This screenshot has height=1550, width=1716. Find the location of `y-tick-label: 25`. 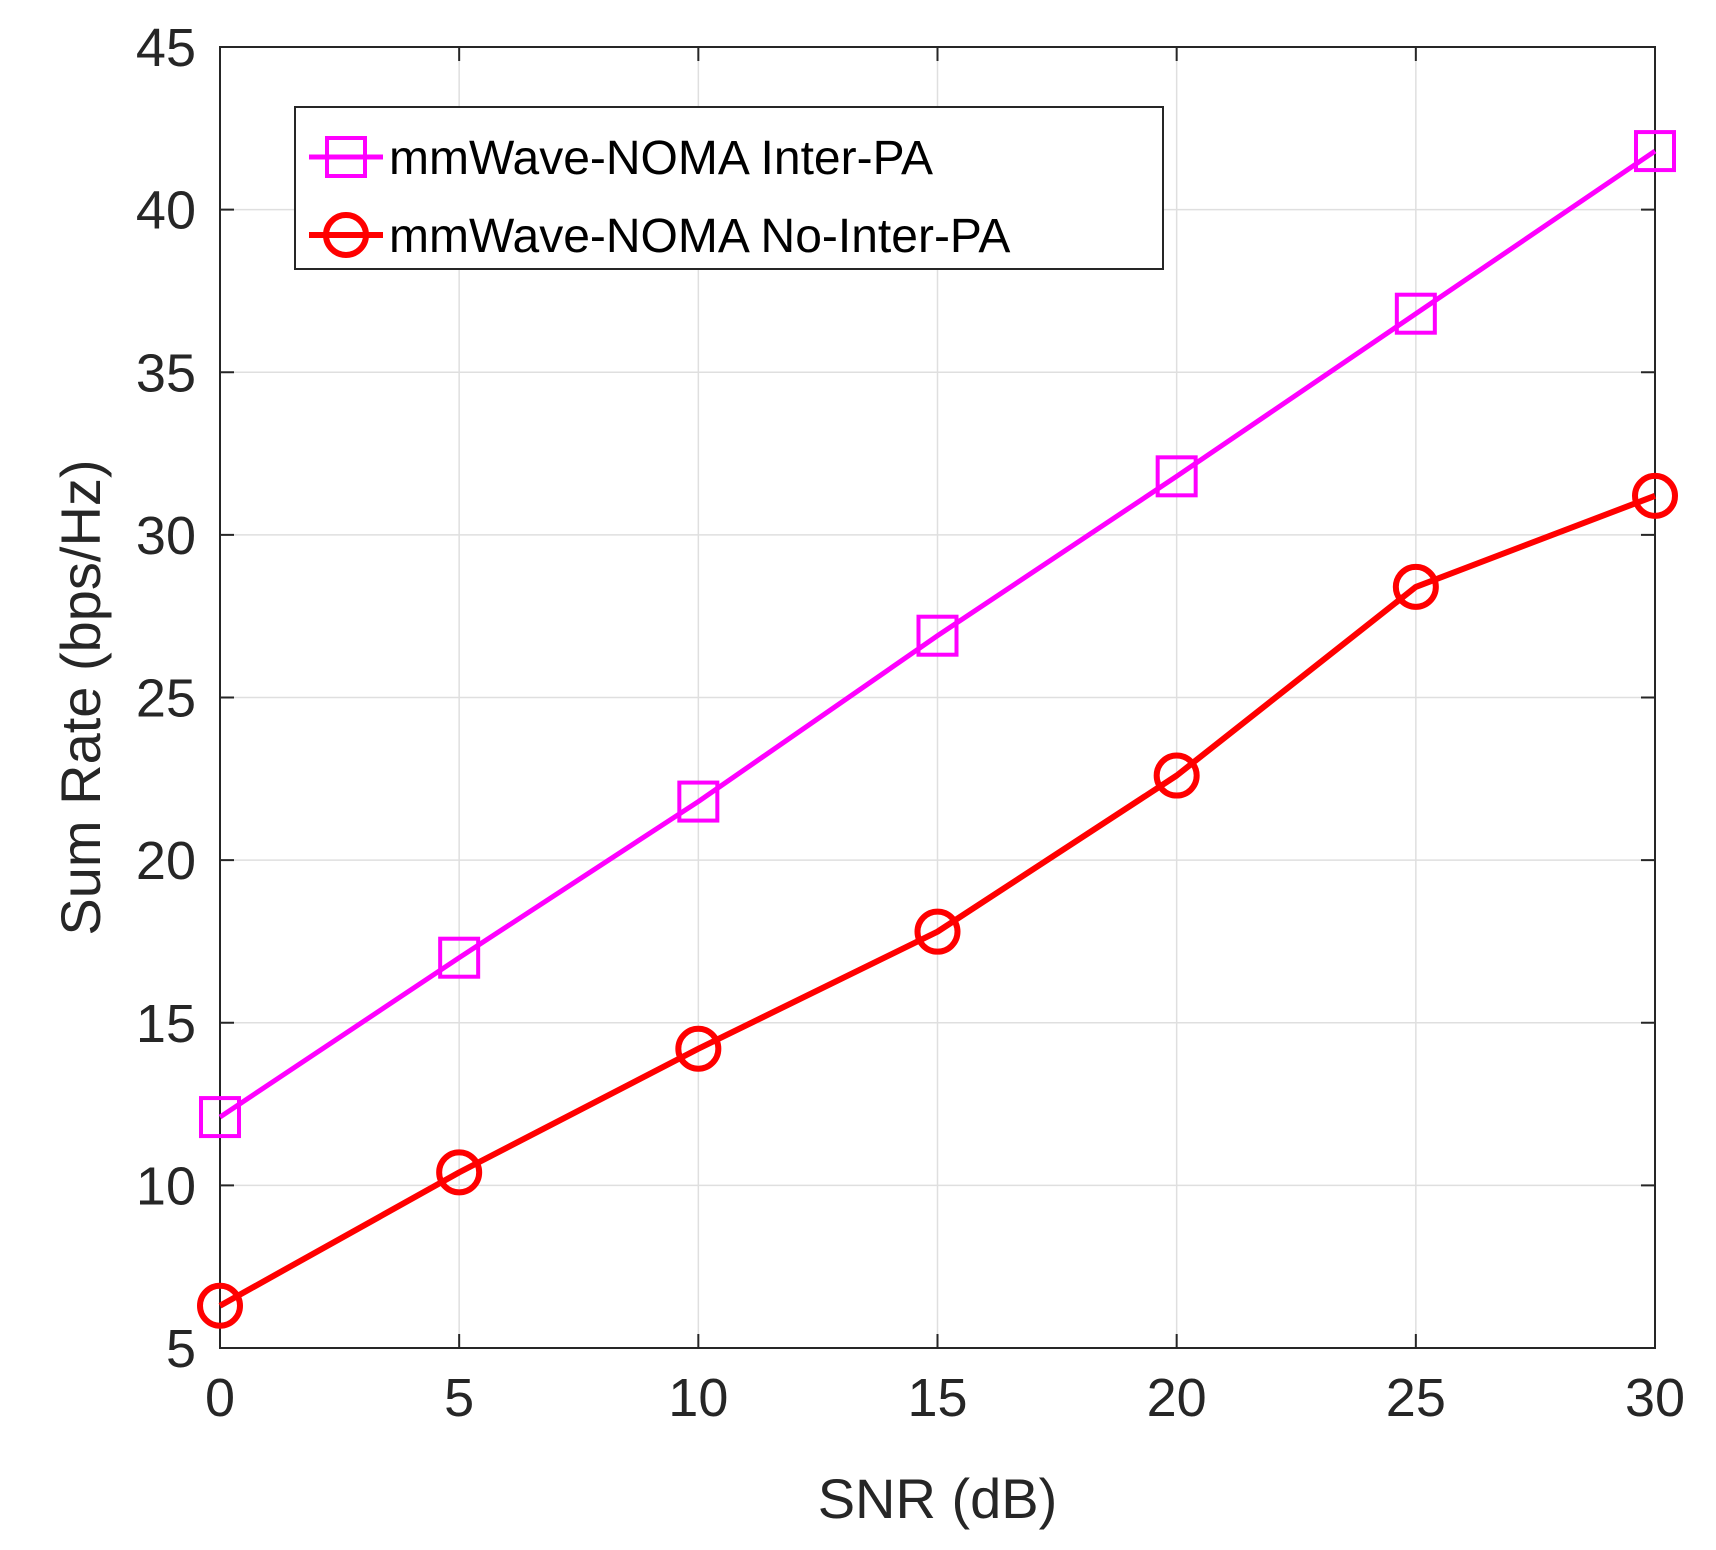

y-tick-label: 25 is located at coordinates (166, 699).